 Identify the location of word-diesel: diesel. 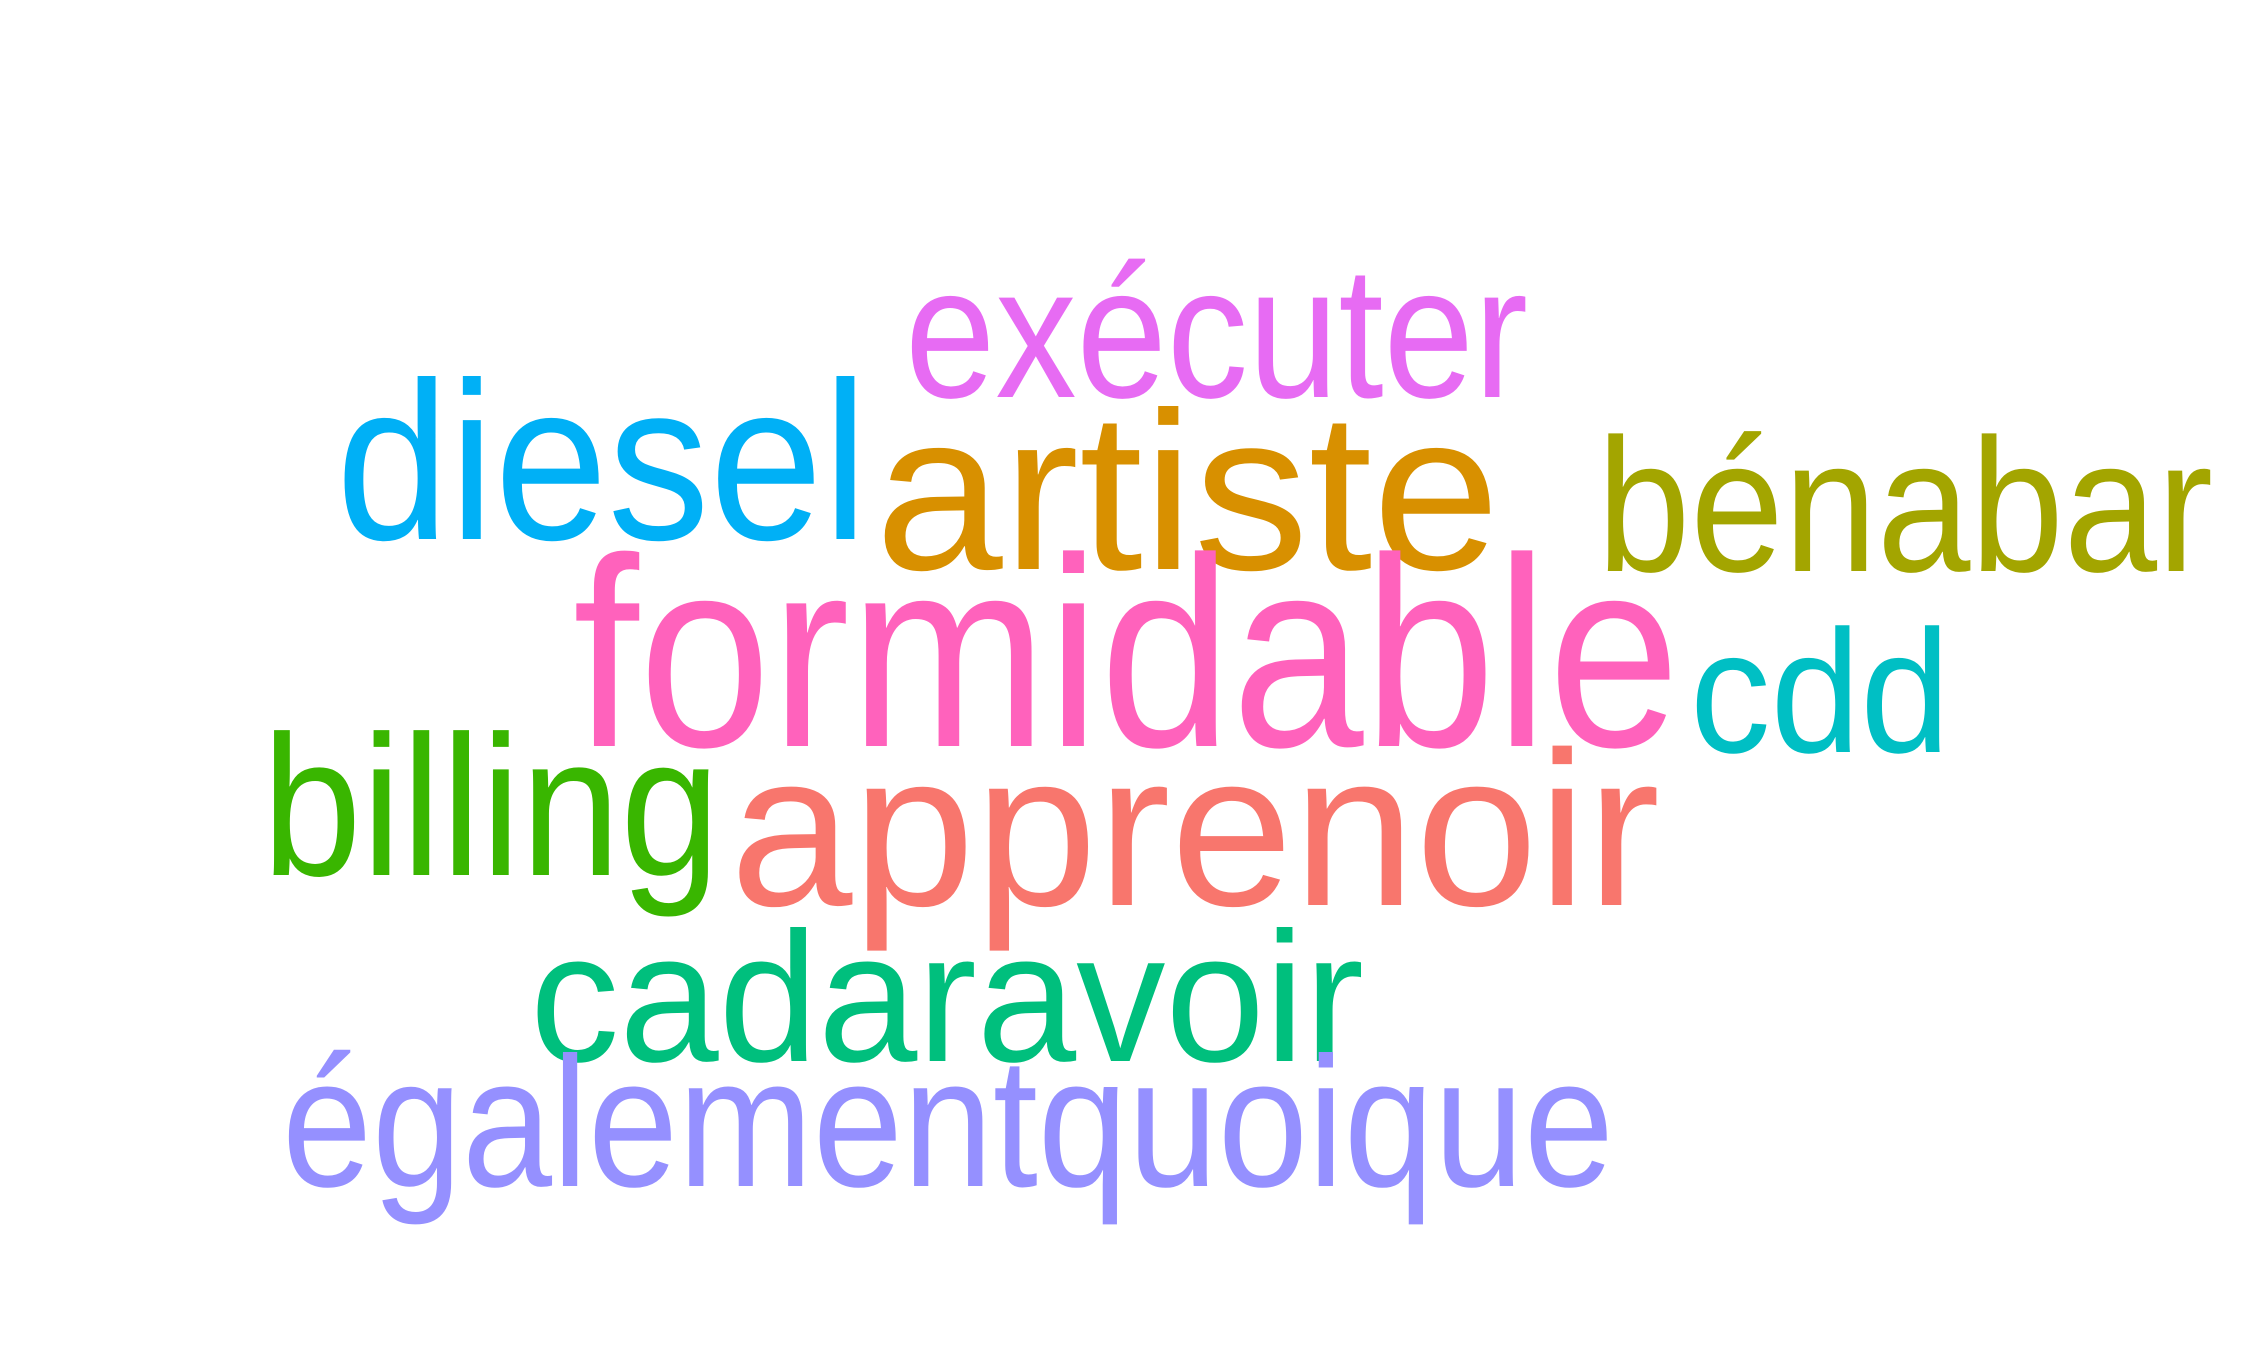
(602, 461).